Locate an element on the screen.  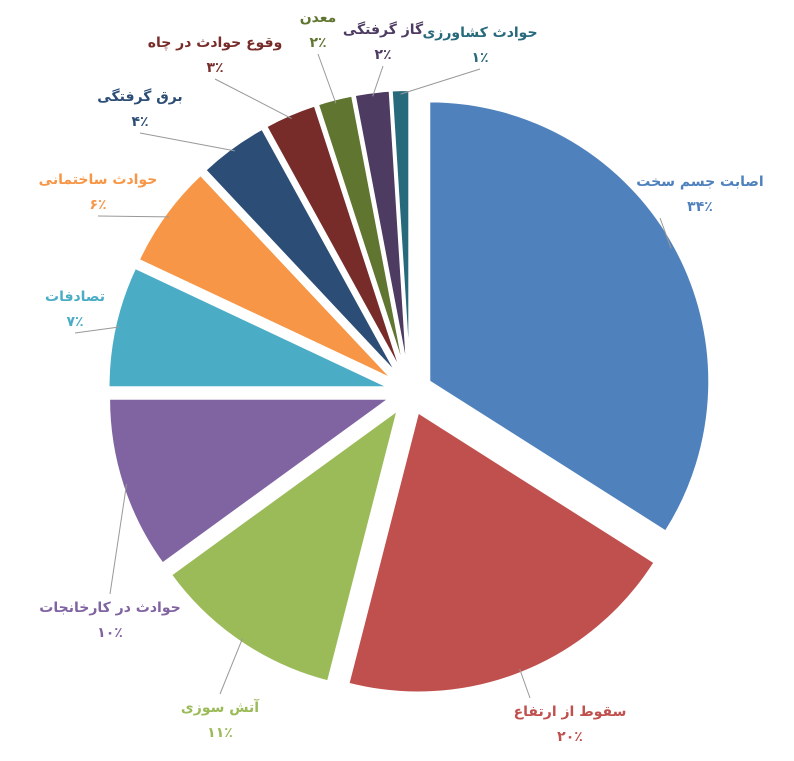
value-label: ۳٪ is located at coordinates (214, 68).